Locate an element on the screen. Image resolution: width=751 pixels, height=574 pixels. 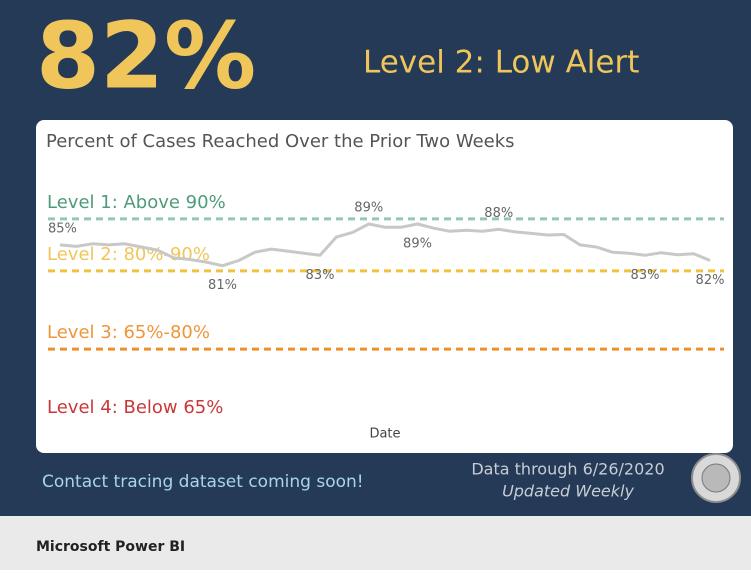
data-label: 82% is located at coordinates (710, 280).